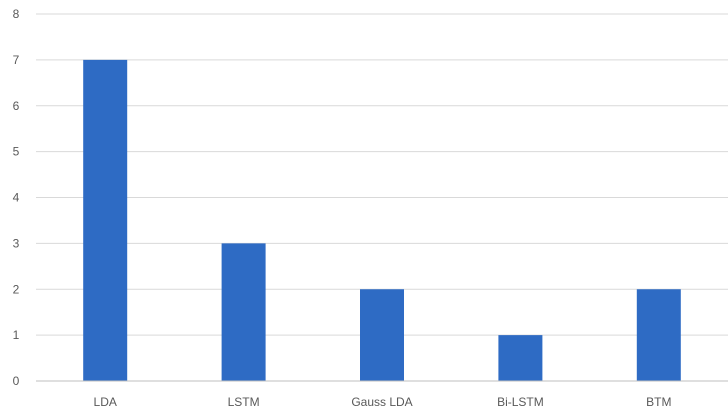 The image size is (728, 412). What do you see at coordinates (520, 358) in the screenshot?
I see `bar-bi-lstm` at bounding box center [520, 358].